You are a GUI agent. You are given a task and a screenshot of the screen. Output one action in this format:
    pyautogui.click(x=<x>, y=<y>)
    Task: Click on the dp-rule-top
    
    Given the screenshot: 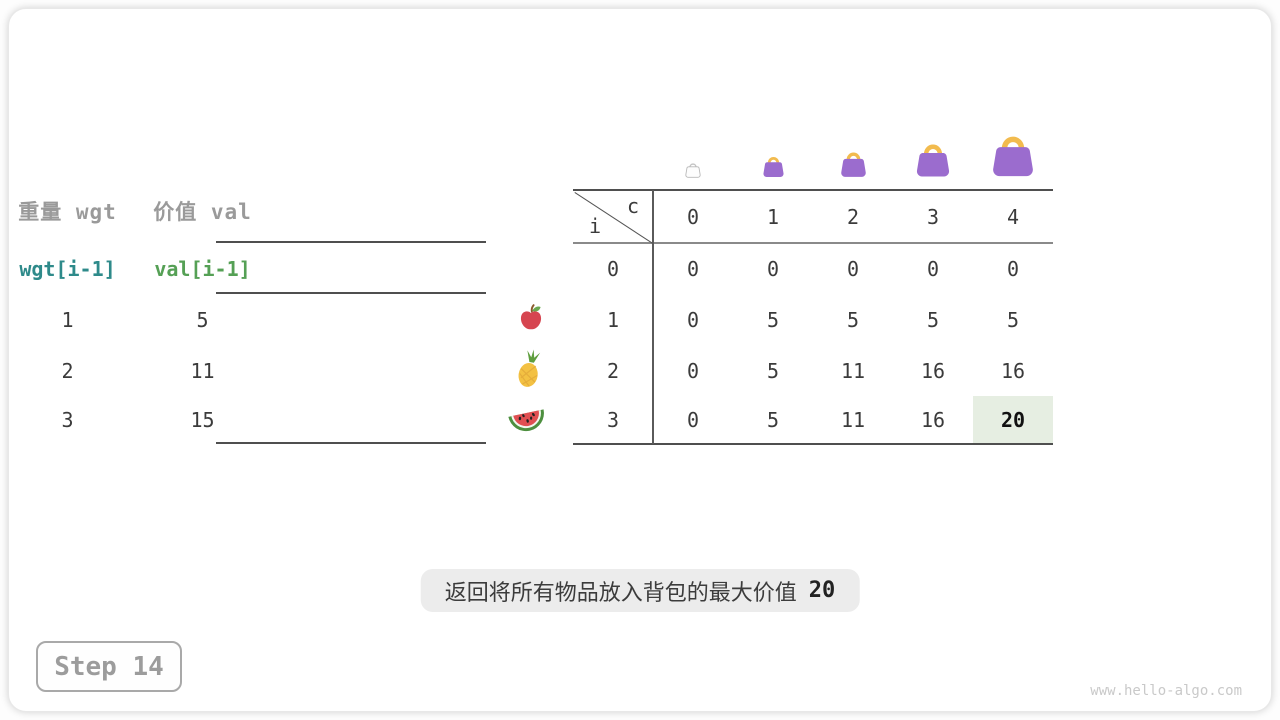 What is the action you would take?
    pyautogui.click(x=813, y=190)
    